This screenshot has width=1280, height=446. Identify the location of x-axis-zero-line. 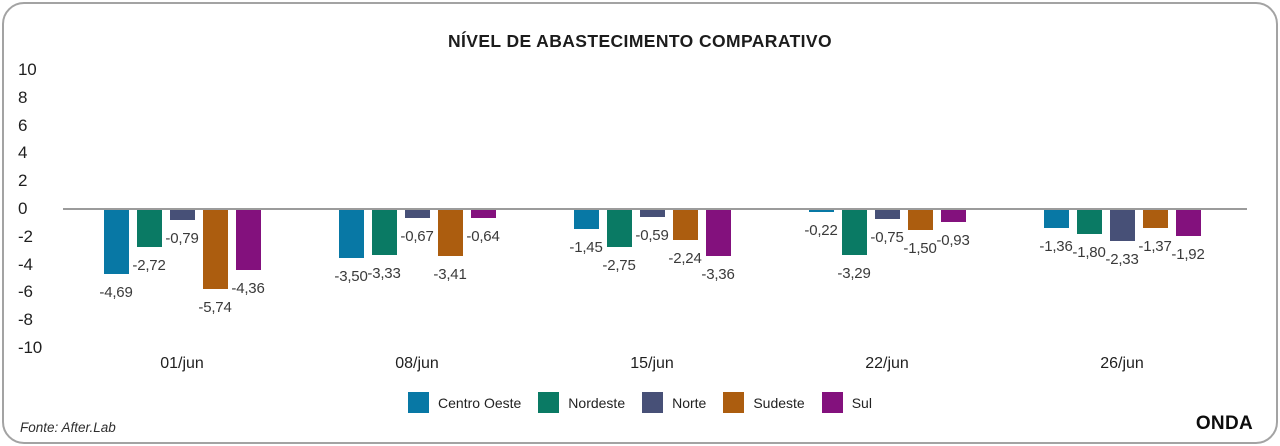
(655, 209).